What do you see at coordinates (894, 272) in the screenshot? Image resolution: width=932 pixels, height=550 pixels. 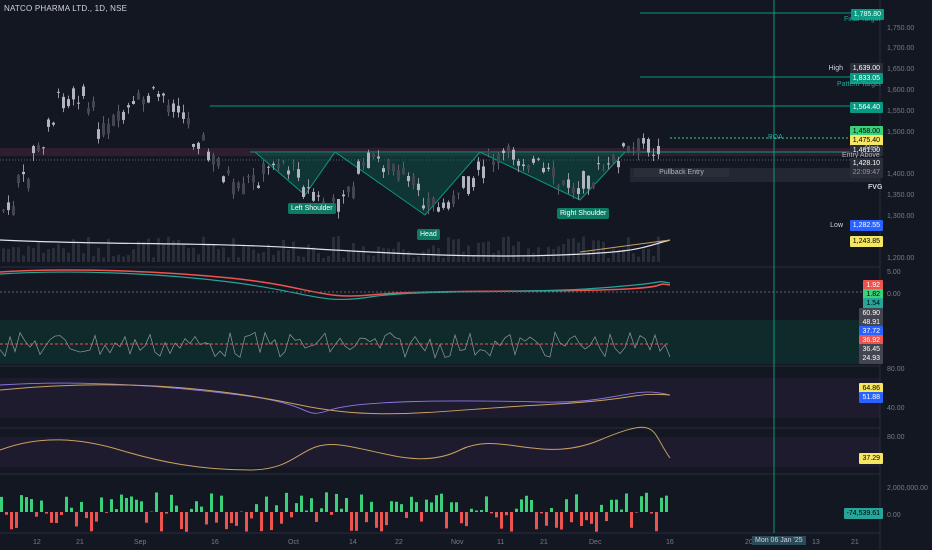 I see `axis-tick: 5.00` at bounding box center [894, 272].